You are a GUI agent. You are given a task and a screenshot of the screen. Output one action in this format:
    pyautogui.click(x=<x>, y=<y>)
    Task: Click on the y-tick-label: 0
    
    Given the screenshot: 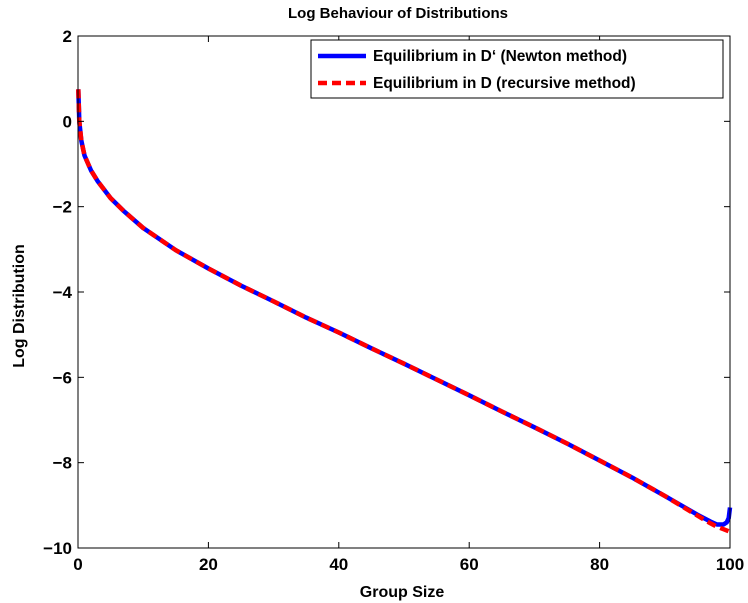 What is the action you would take?
    pyautogui.click(x=67, y=121)
    